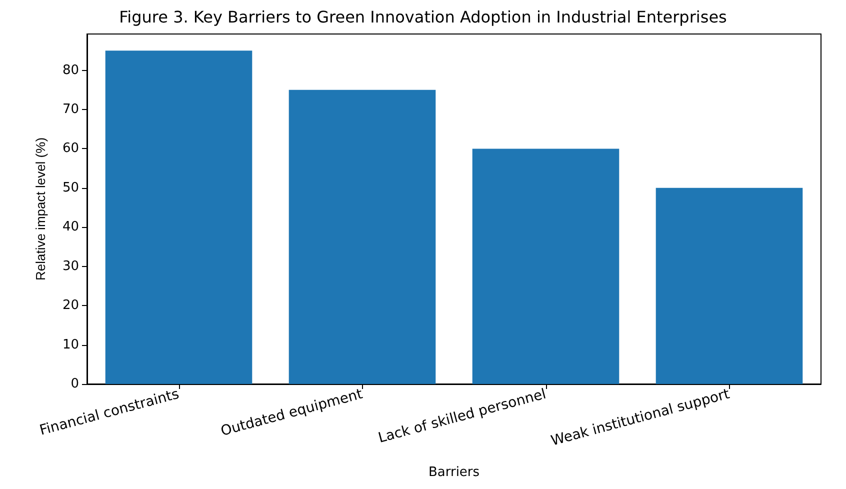 The height and width of the screenshot is (489, 846). I want to click on x-axis-title: Barriers, so click(454, 472).